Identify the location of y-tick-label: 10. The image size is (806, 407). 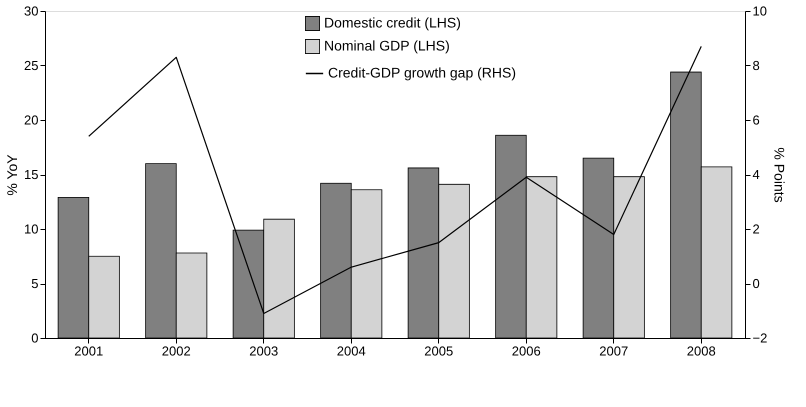
(31, 229).